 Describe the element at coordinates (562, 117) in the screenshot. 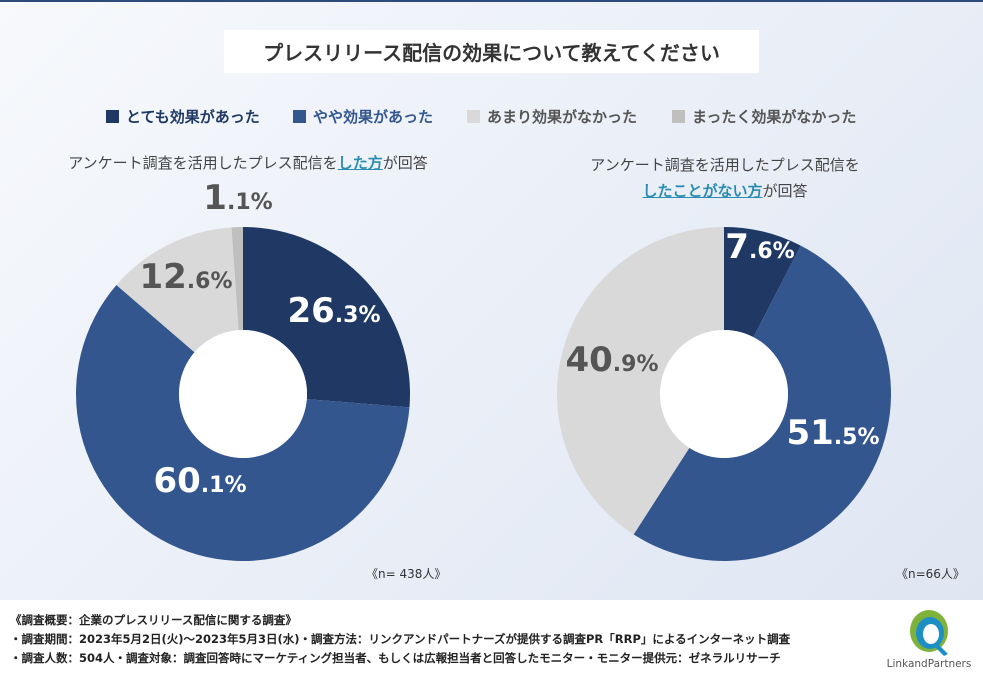

I see `legend-label: あまり効果がなかった` at that location.